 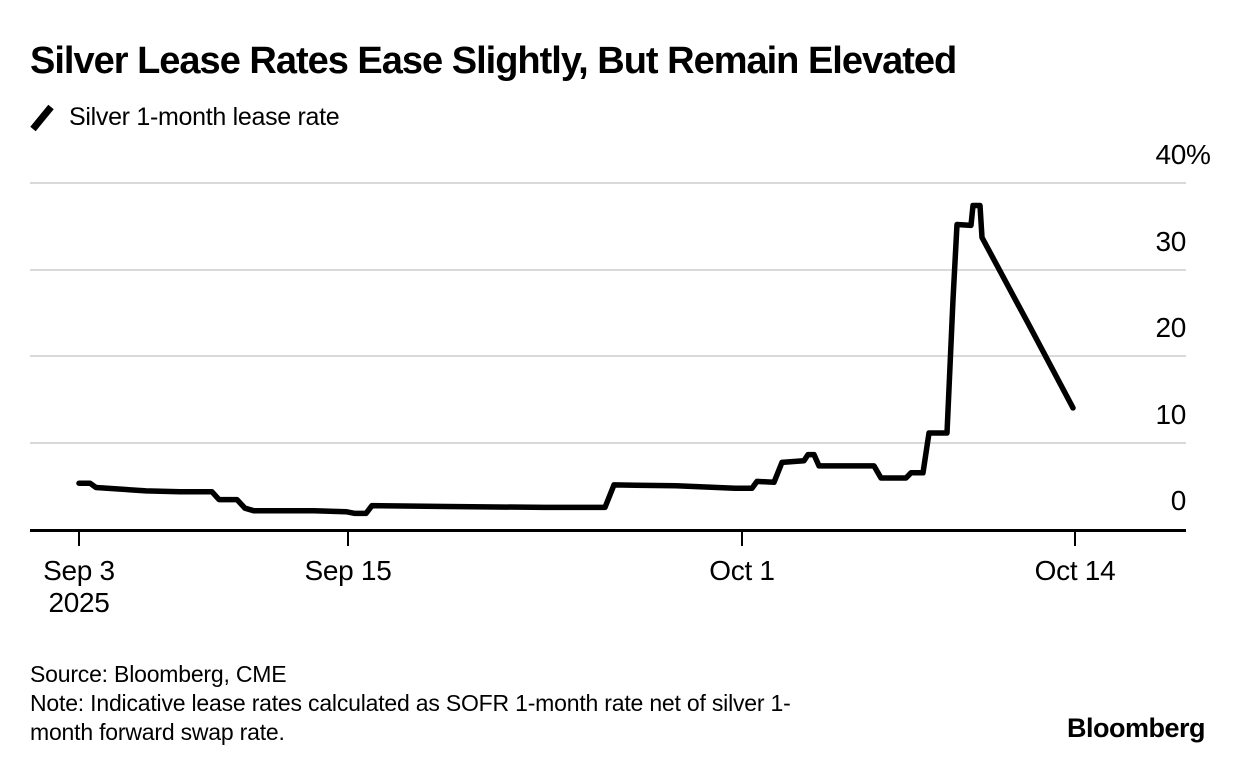 I want to click on y-axis-tick-label: 10, so click(x=1170, y=414).